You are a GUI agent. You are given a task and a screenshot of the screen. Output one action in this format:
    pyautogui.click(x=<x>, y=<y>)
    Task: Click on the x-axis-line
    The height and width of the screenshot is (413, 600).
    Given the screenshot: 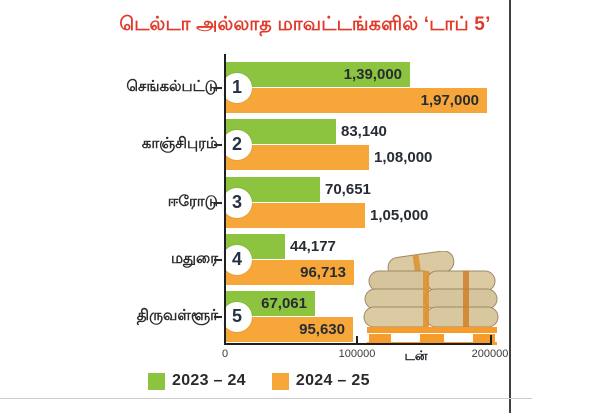 What is the action you would take?
    pyautogui.click(x=358, y=344)
    